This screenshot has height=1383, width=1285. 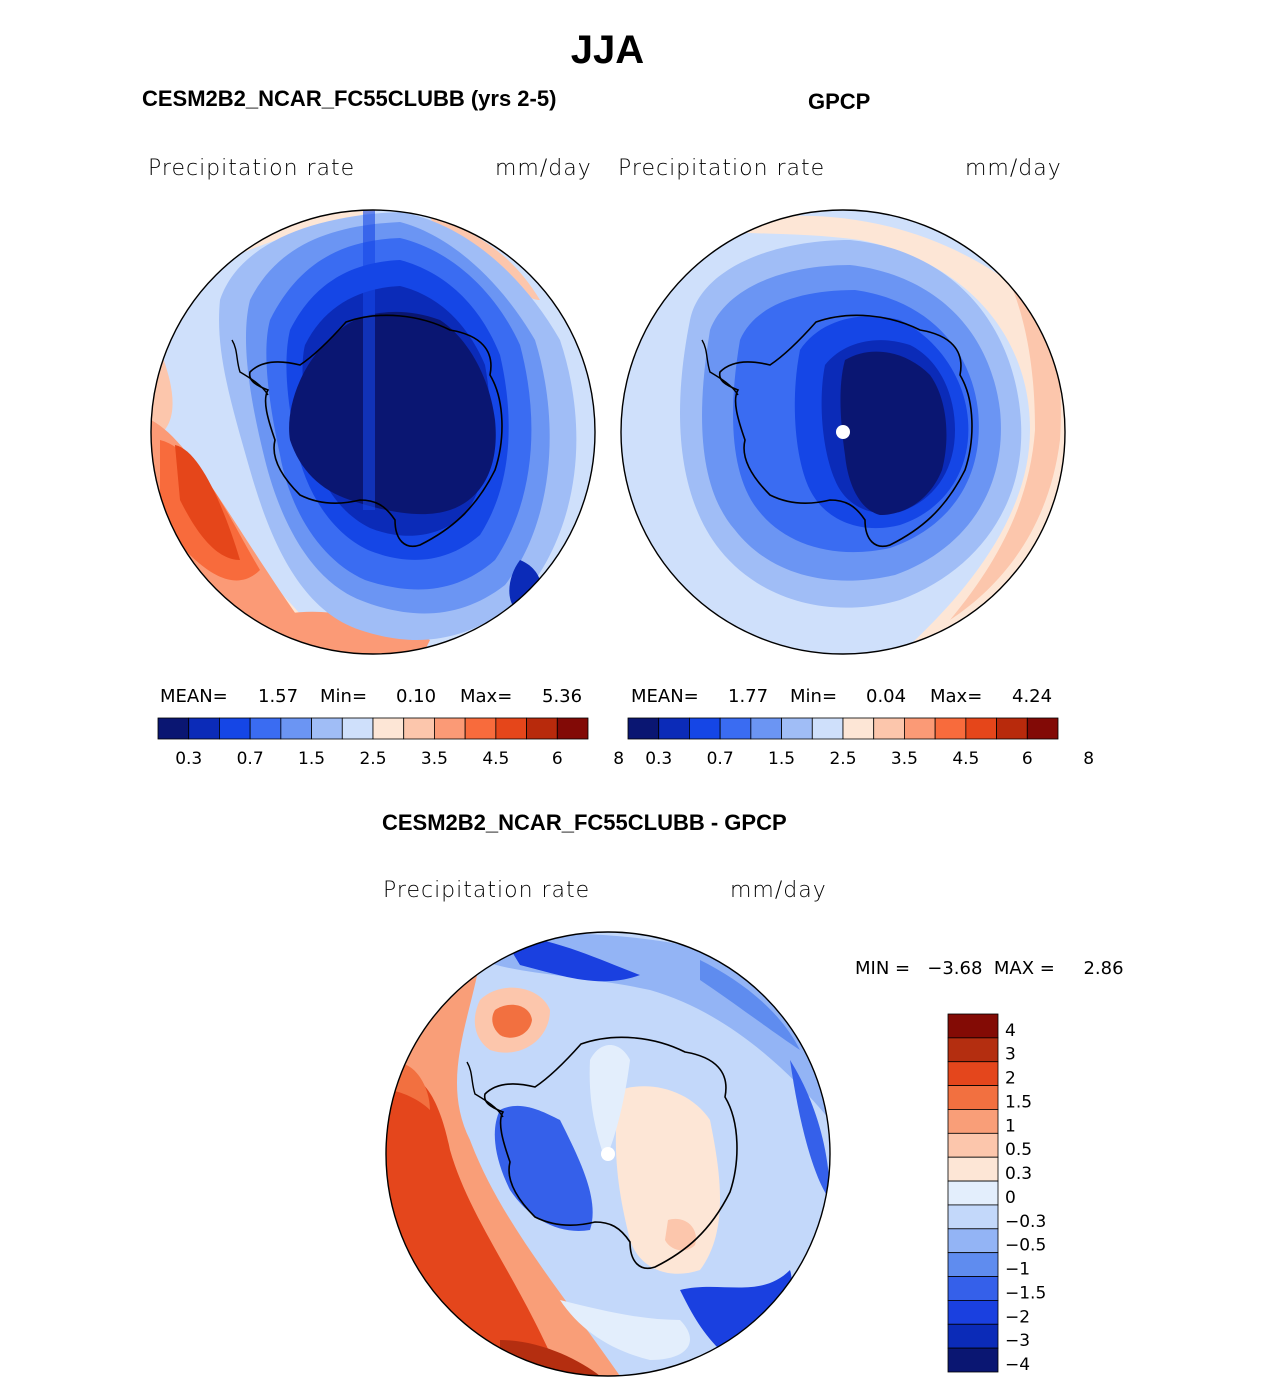 I want to click on map-c-border, so click(x=608, y=1154).